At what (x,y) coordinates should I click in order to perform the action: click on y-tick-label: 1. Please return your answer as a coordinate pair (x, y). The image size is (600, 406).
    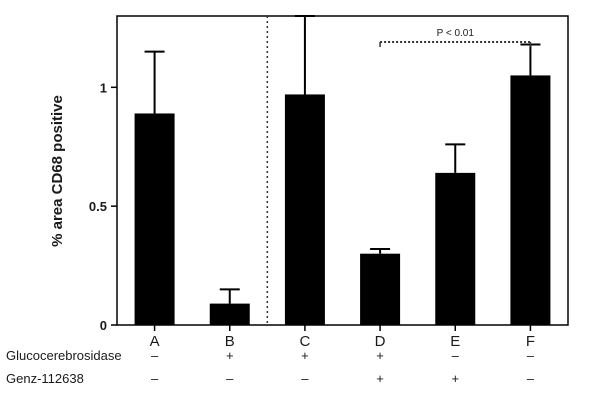
    Looking at the image, I should click on (103, 87).